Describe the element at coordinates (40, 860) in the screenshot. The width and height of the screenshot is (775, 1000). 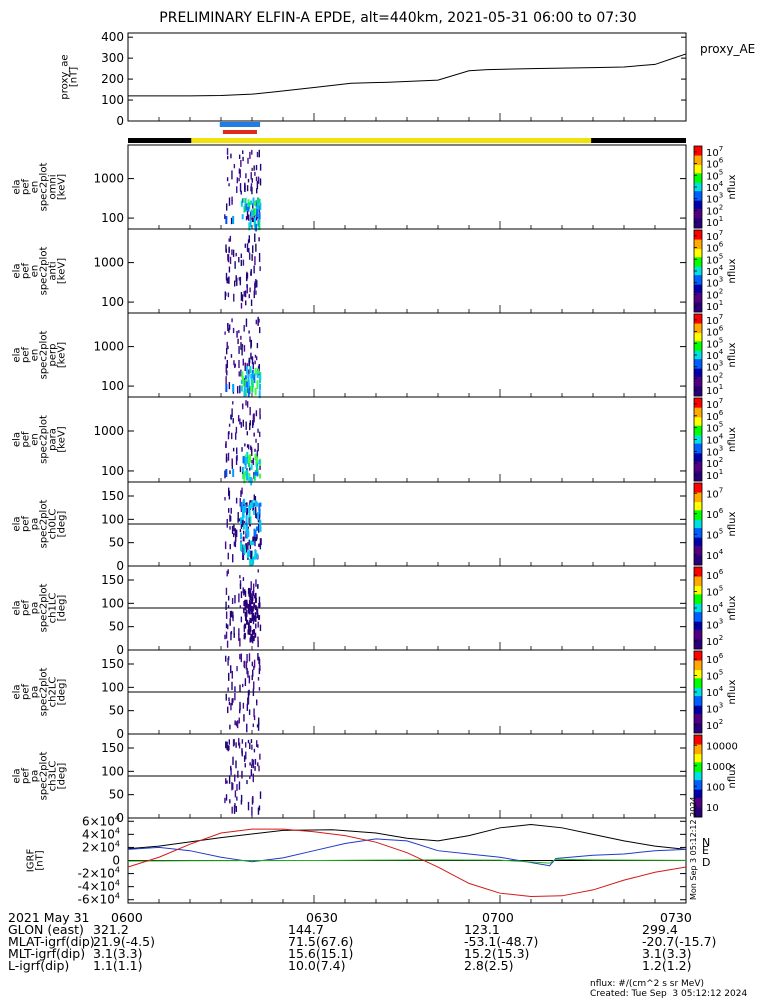
I see `y-axis-label-line: [nT]` at that location.